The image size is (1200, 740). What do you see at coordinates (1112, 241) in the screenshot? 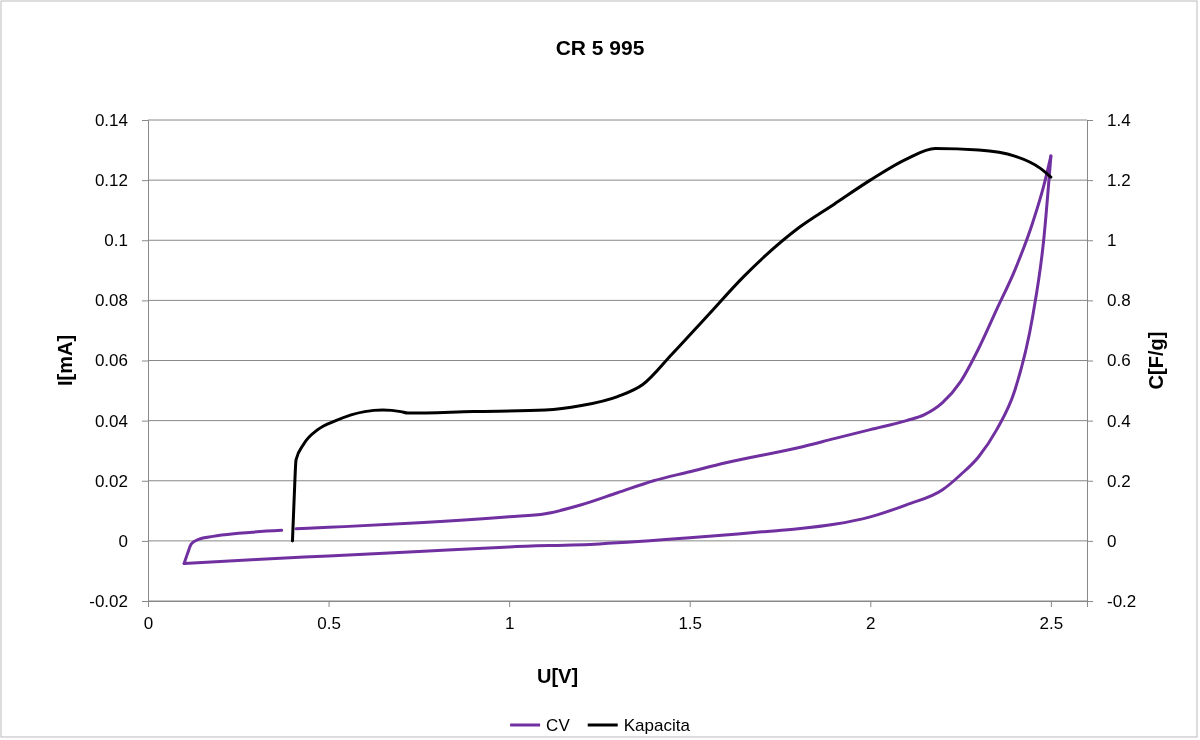
I see `y2-tick-label: 1` at bounding box center [1112, 241].